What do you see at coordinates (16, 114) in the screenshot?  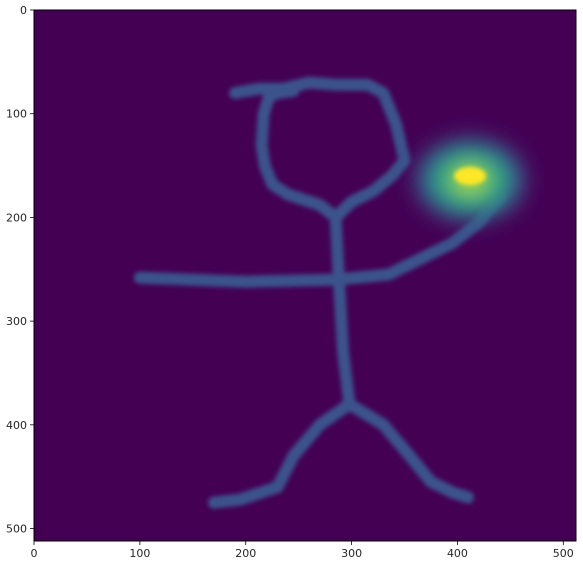 I see `y-tick-label: 100` at bounding box center [16, 114].